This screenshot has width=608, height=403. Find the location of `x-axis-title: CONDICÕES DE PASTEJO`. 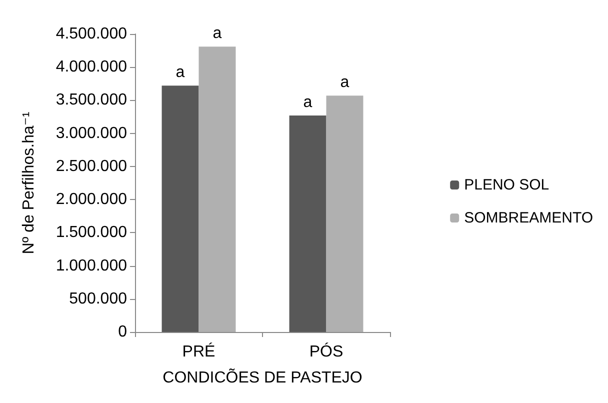

x-axis-title: CONDICÕES DE PASTEJO is located at coordinates (262, 377).